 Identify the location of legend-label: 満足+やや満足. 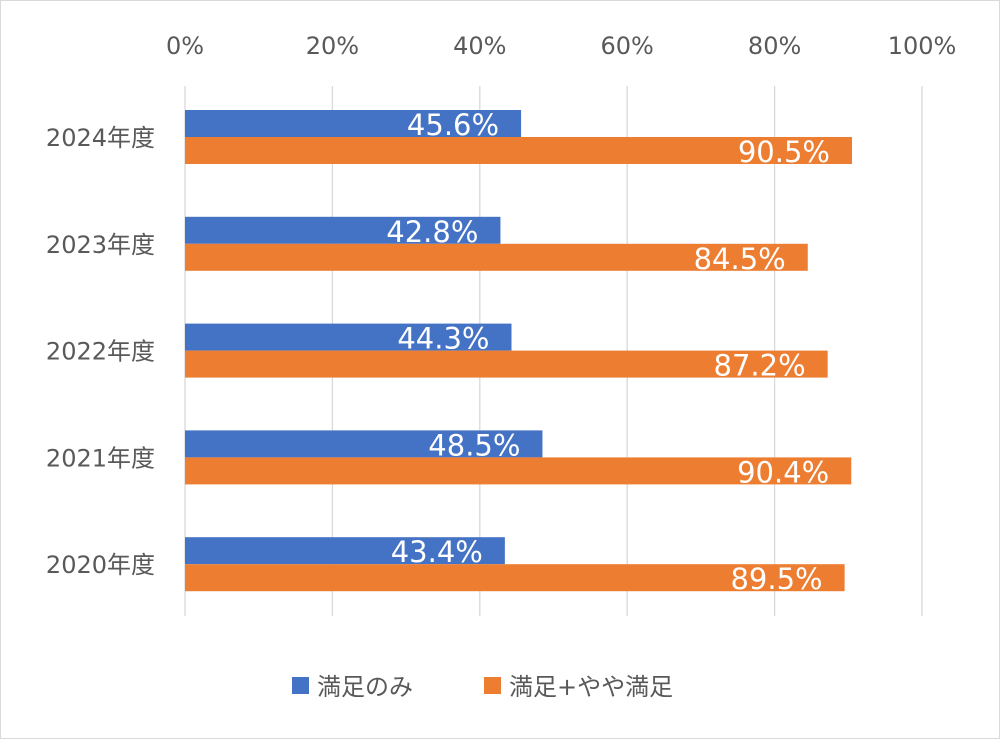
(591, 687).